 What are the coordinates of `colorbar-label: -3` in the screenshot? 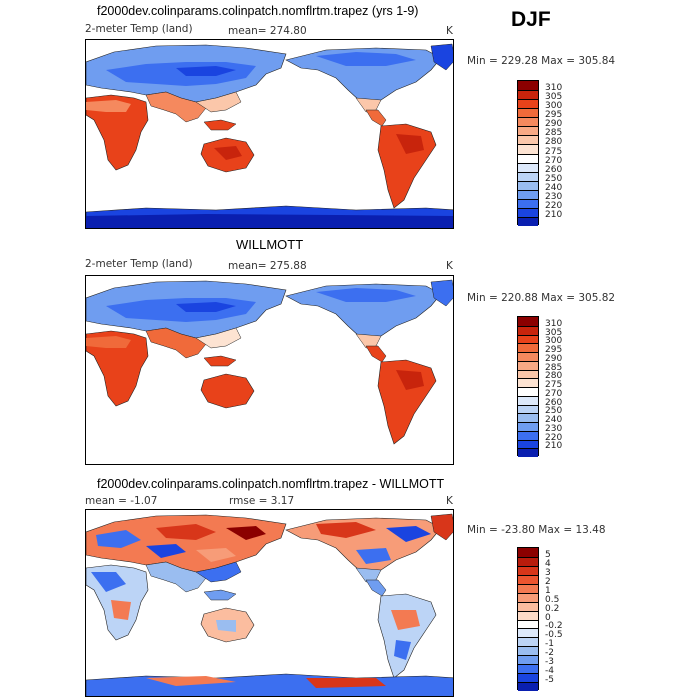 It's located at (549, 662).